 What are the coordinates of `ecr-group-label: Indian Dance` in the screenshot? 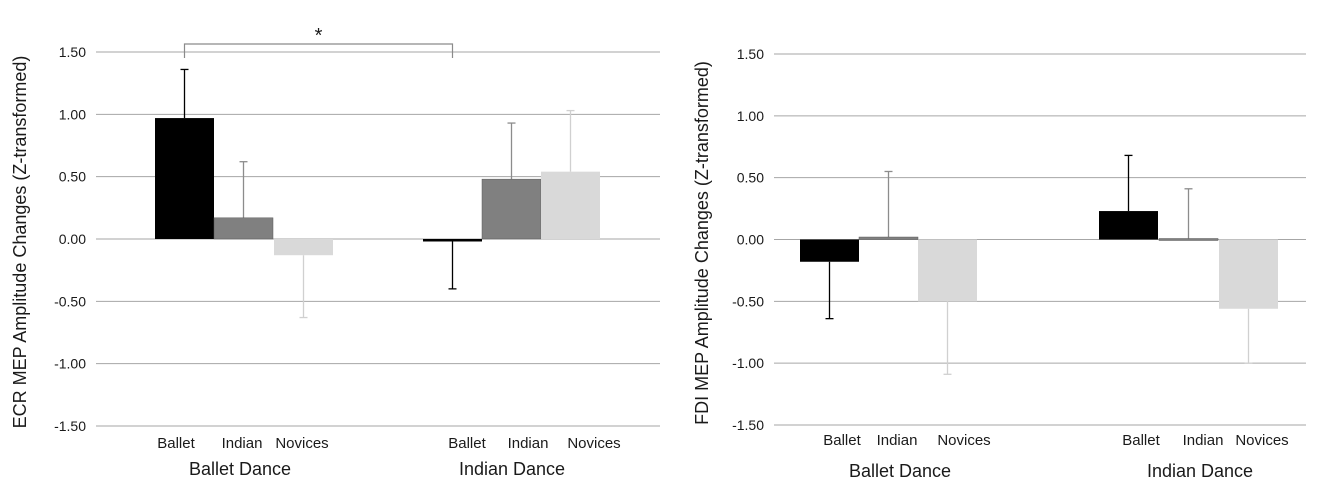 It's located at (512, 469).